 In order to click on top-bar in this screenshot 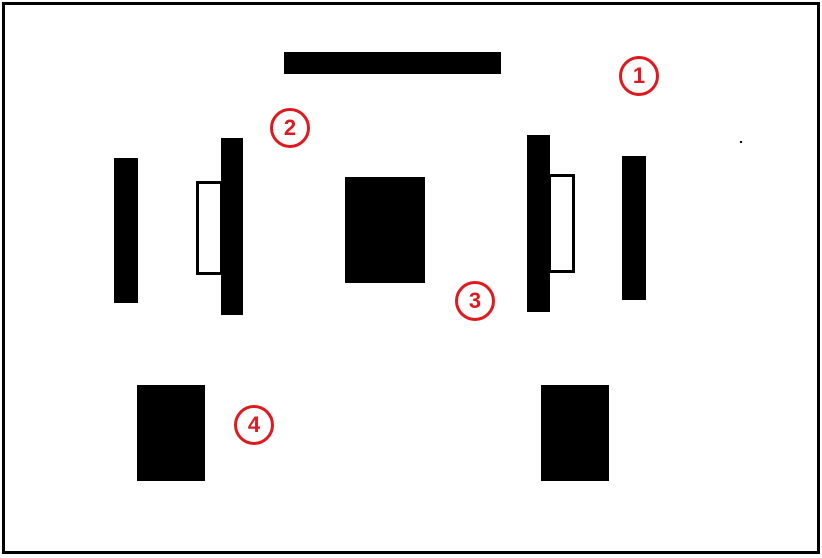, I will do `click(392, 63)`.